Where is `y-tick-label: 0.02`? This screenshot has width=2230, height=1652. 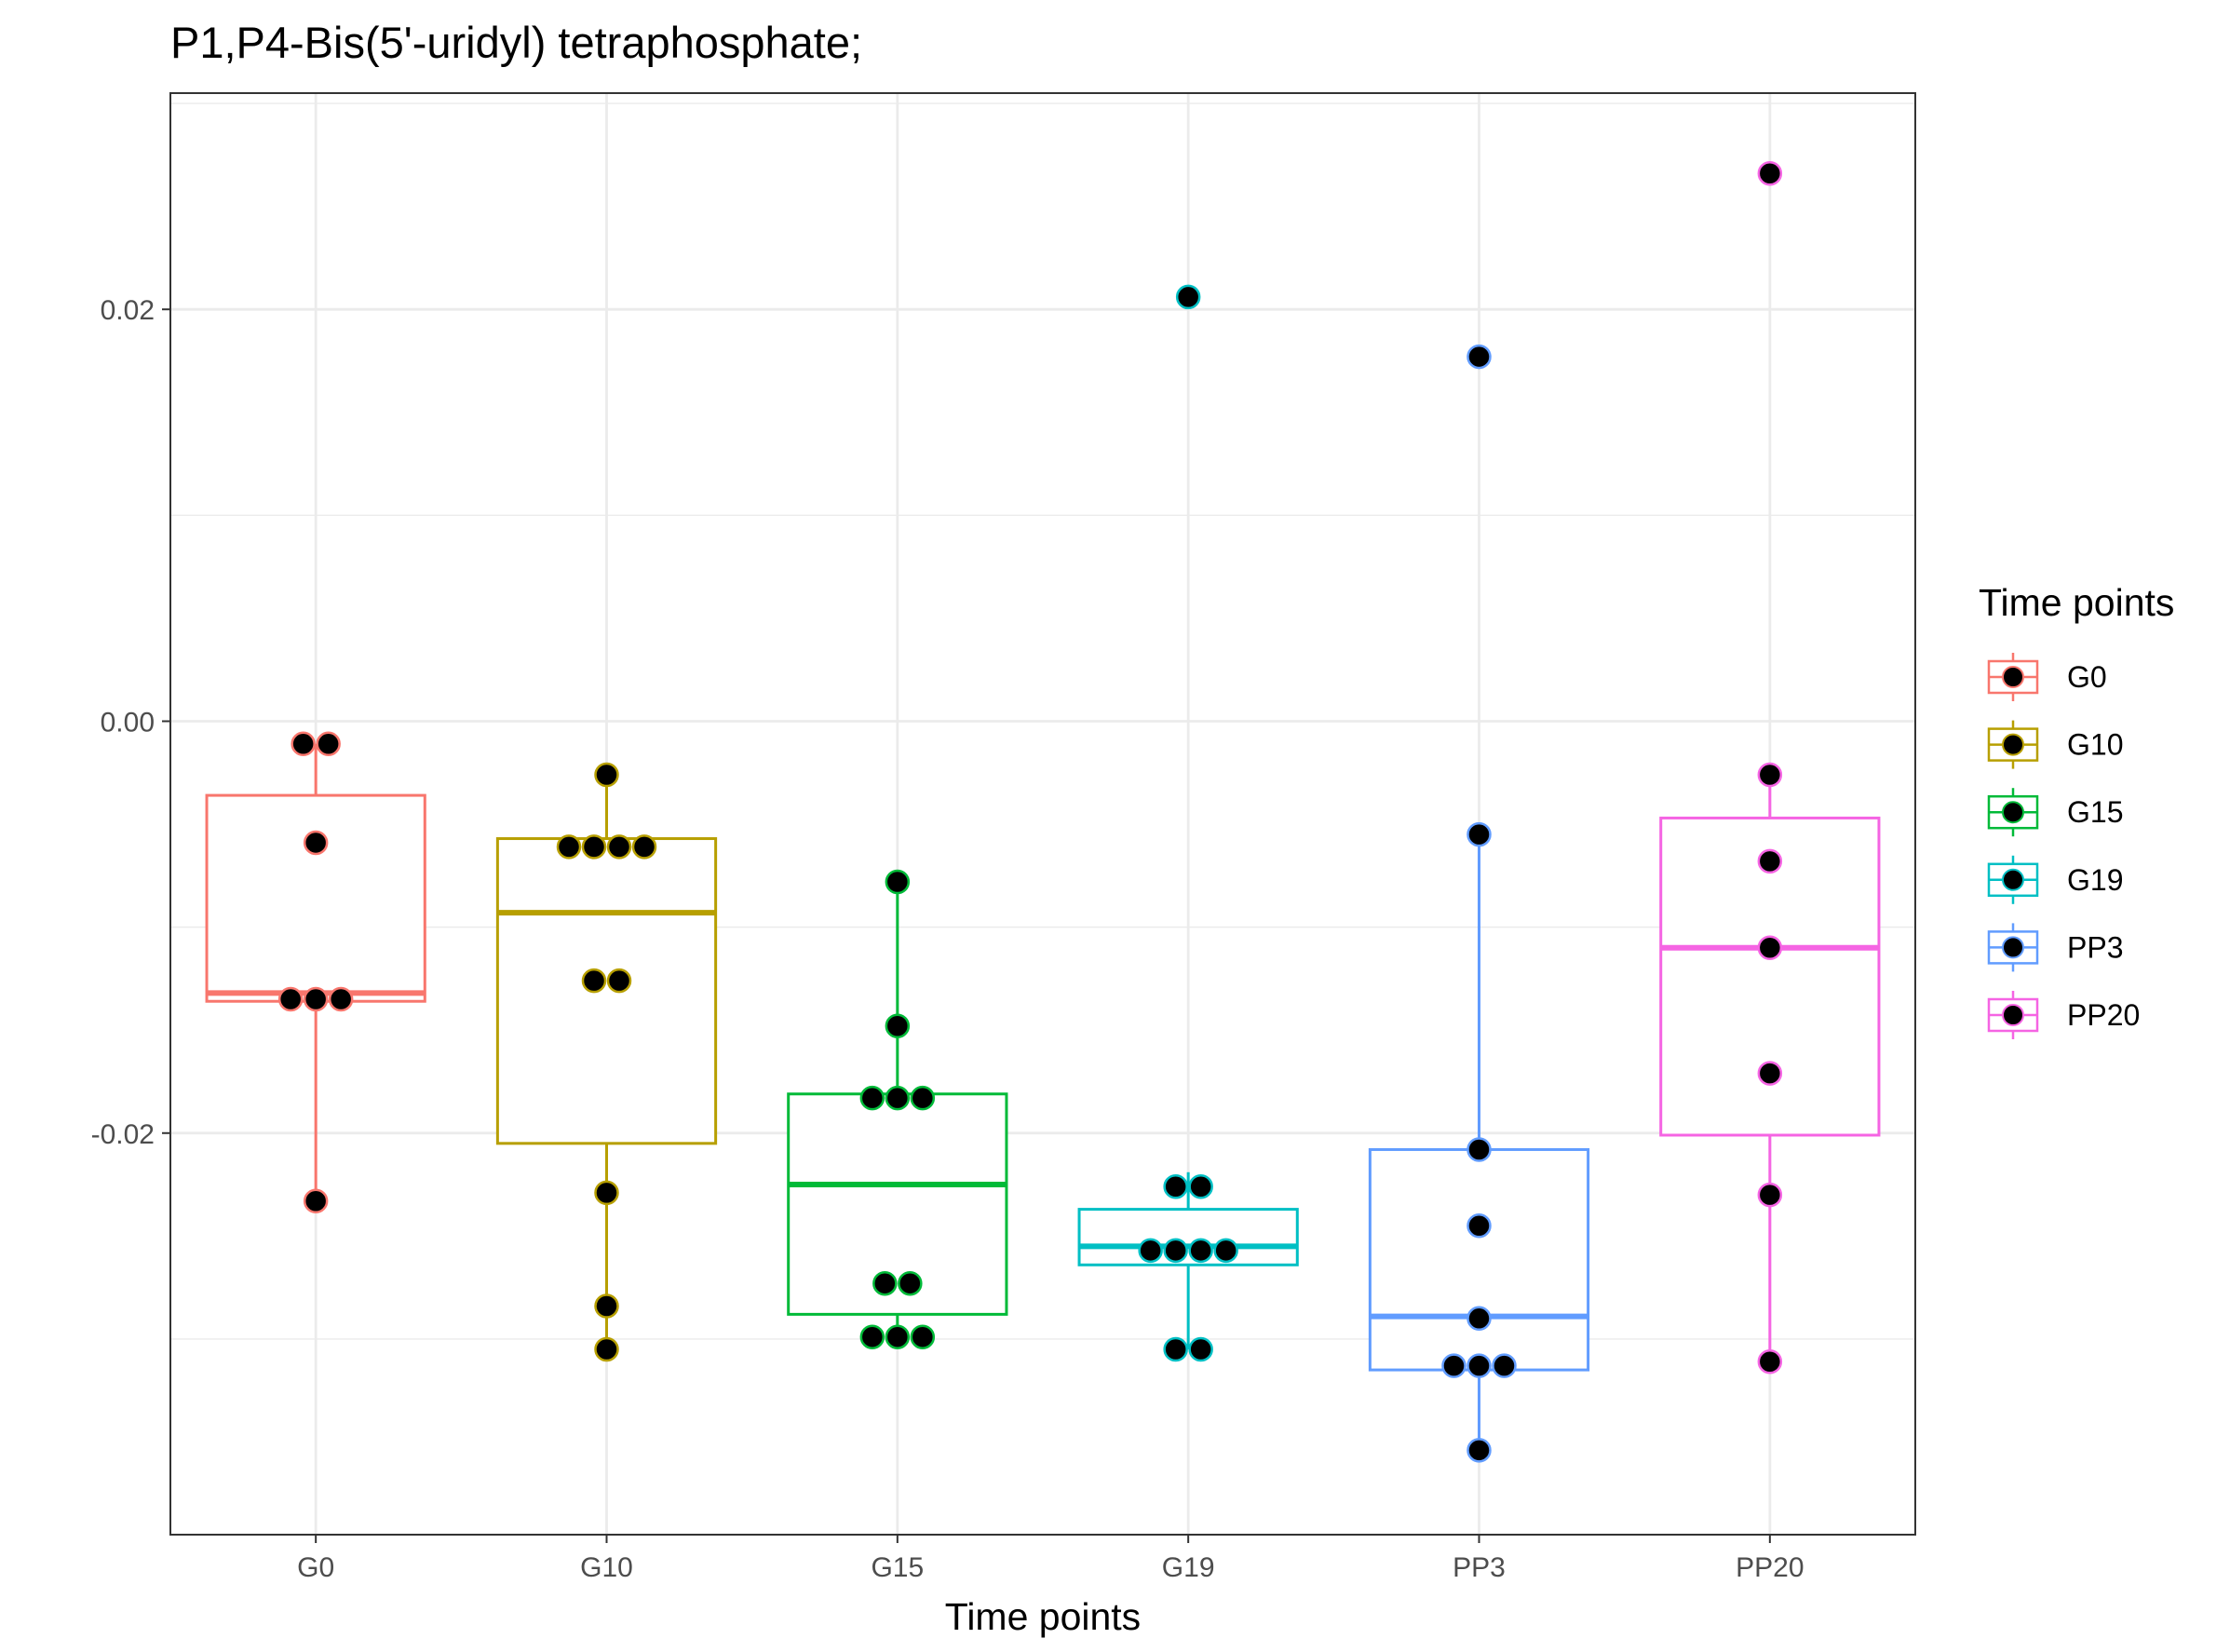 y-tick-label: 0.02 is located at coordinates (128, 310).